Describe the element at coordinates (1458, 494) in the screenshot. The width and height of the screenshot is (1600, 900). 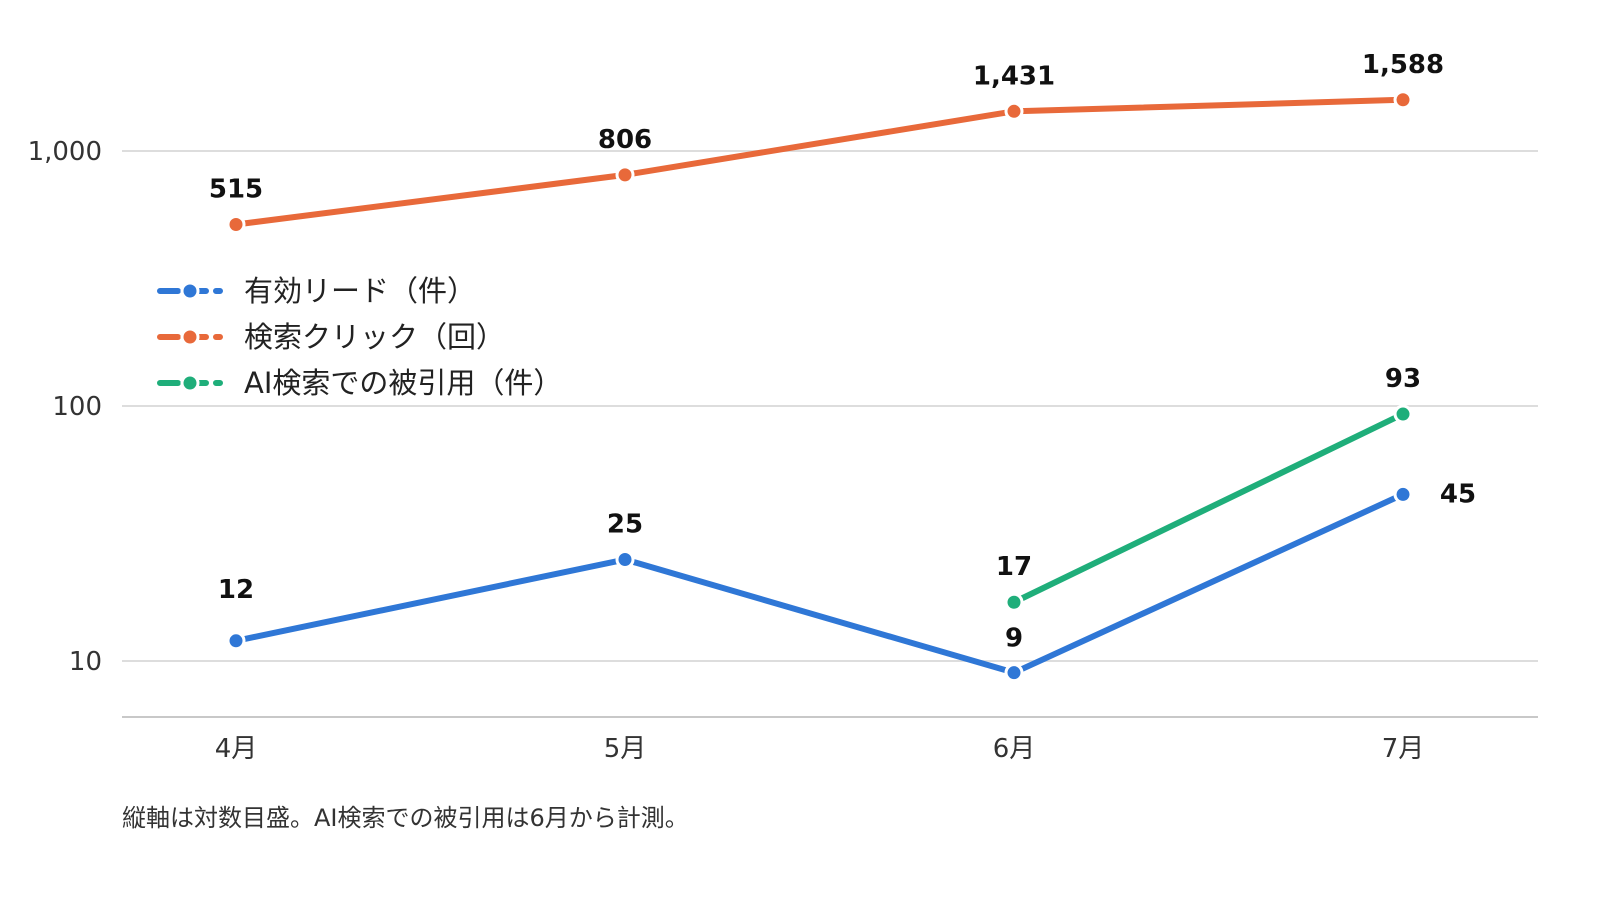
I see `data-label-s1-4: 45` at that location.